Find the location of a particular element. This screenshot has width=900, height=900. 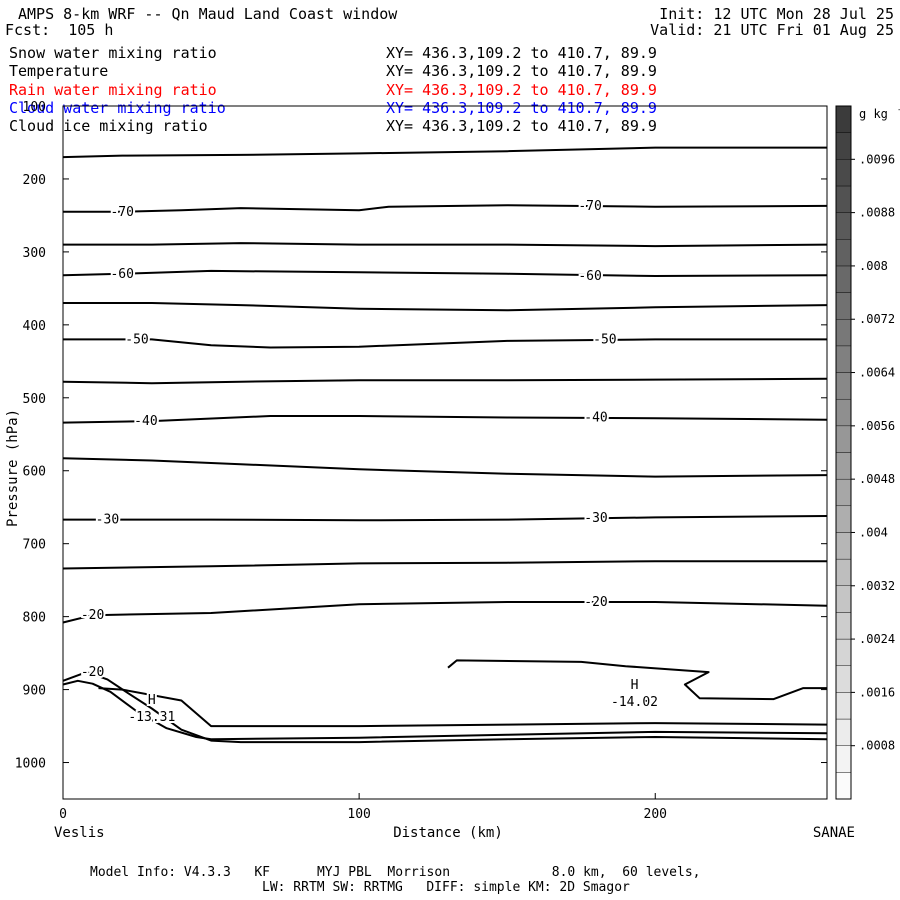

colorbar-unit-label: g kg is located at coordinates (873, 114).